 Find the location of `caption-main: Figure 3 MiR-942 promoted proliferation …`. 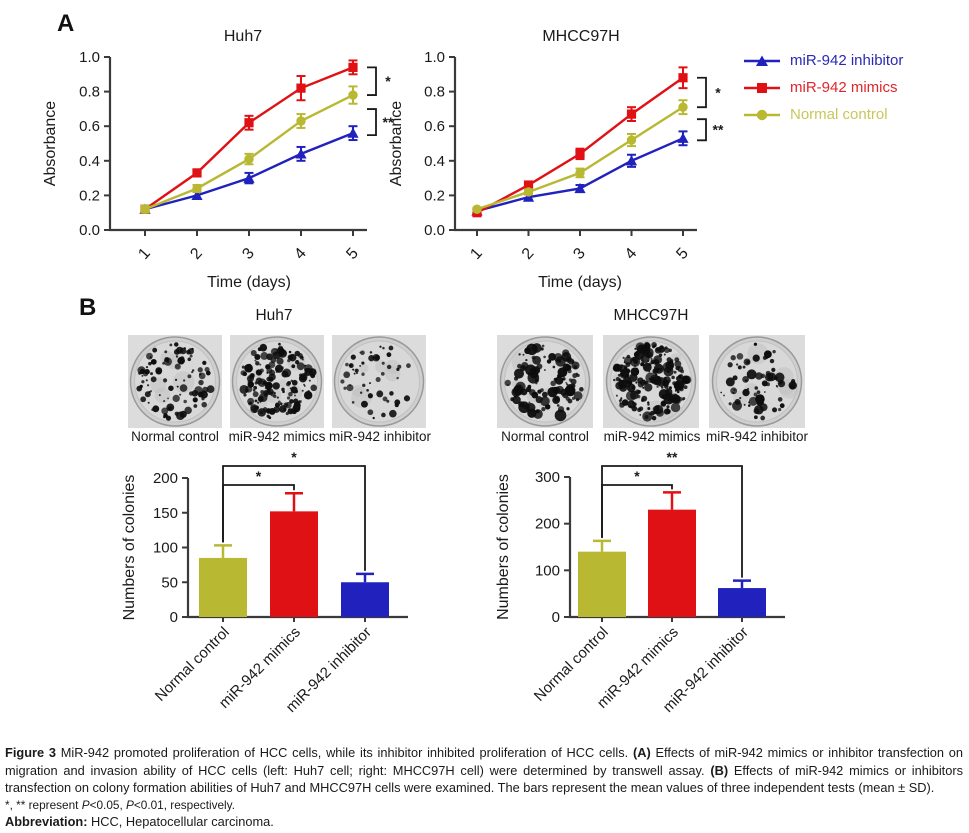

caption-main: Figure 3 MiR-942 promoted proliferation … is located at coordinates (484, 770).